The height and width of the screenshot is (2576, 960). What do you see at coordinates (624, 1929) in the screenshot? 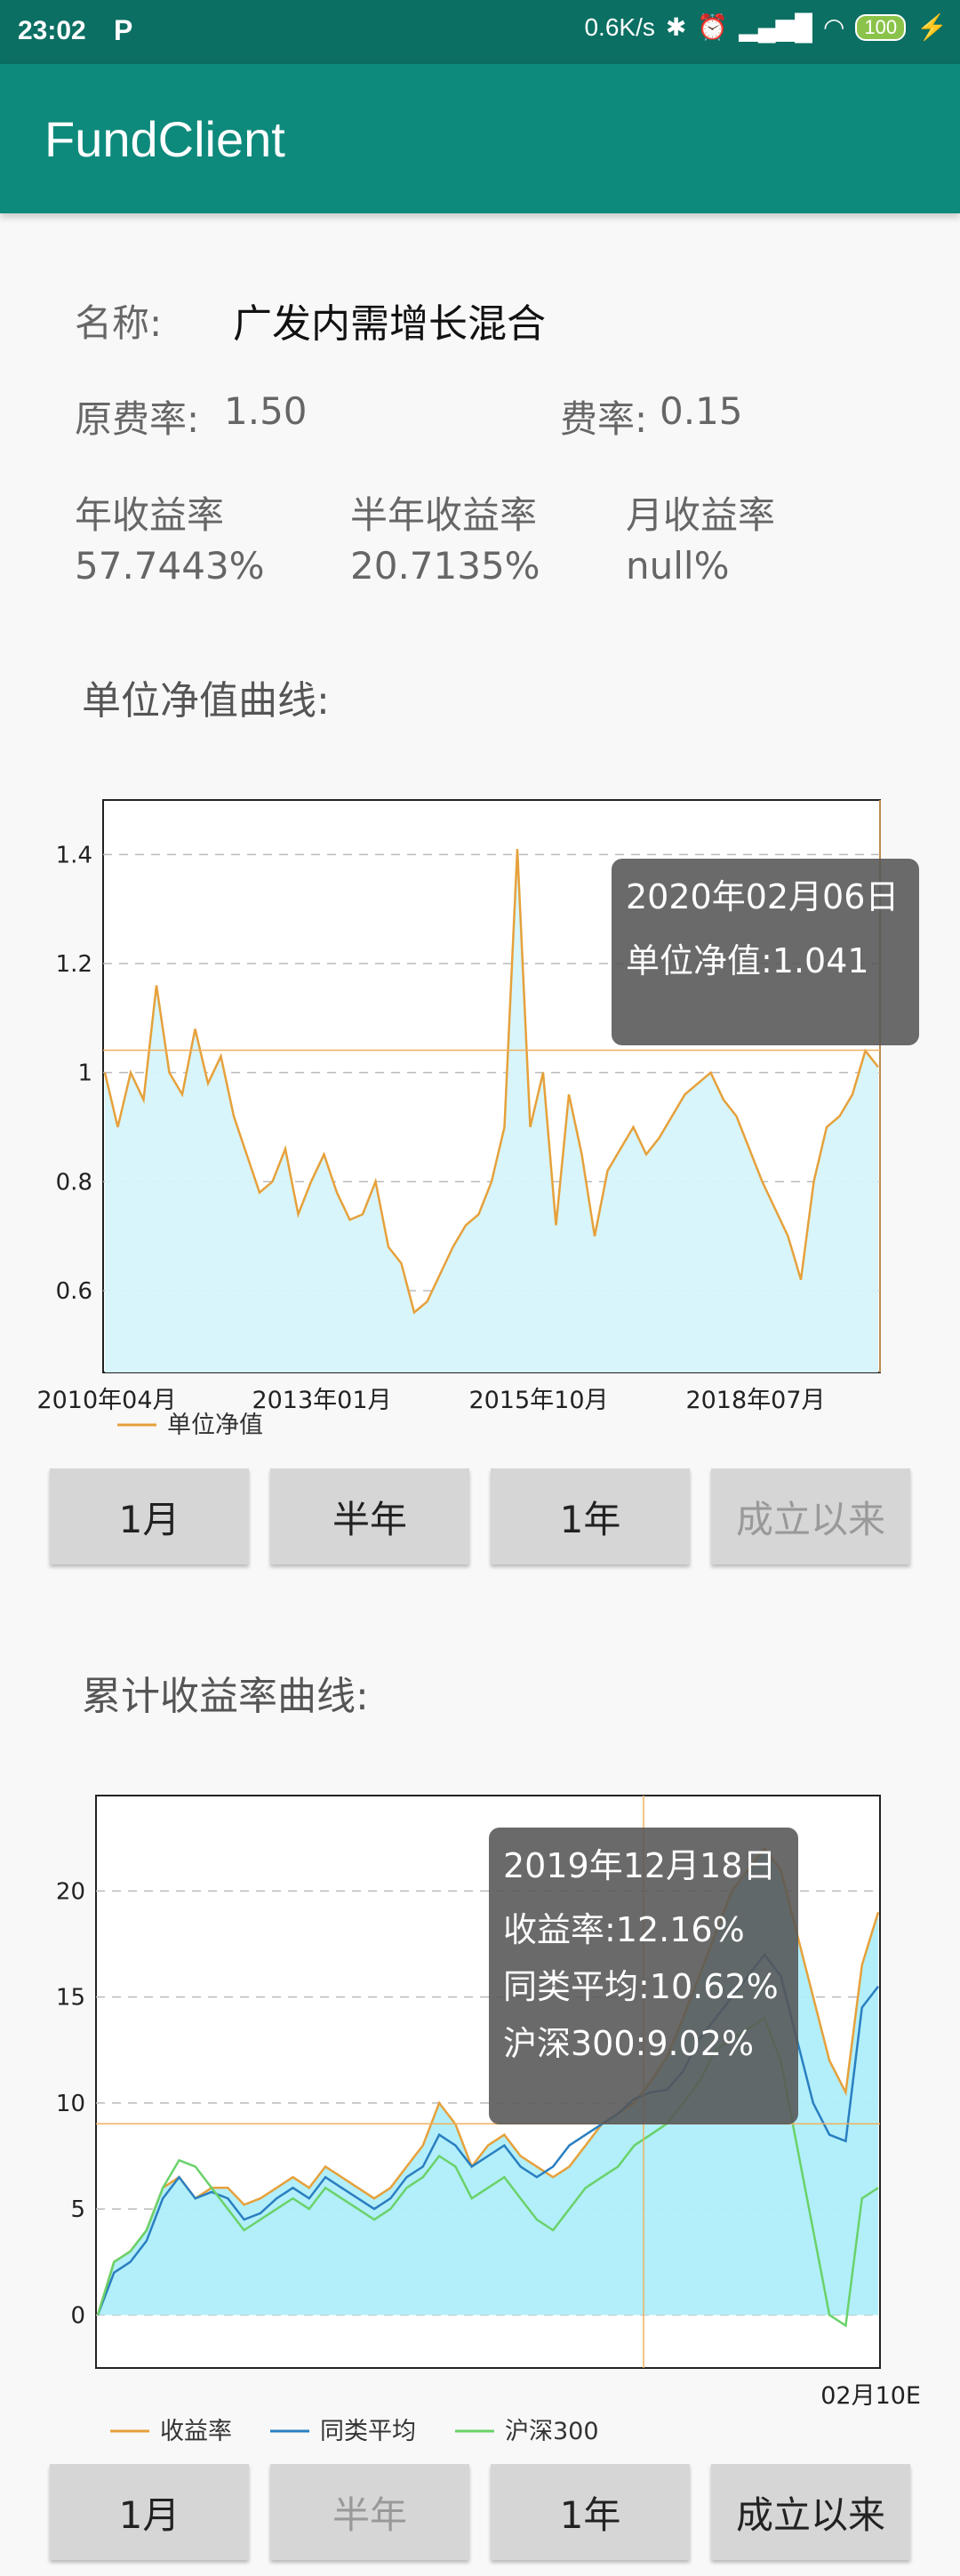
I see `tooltip-line: 收益率:12.16%` at bounding box center [624, 1929].